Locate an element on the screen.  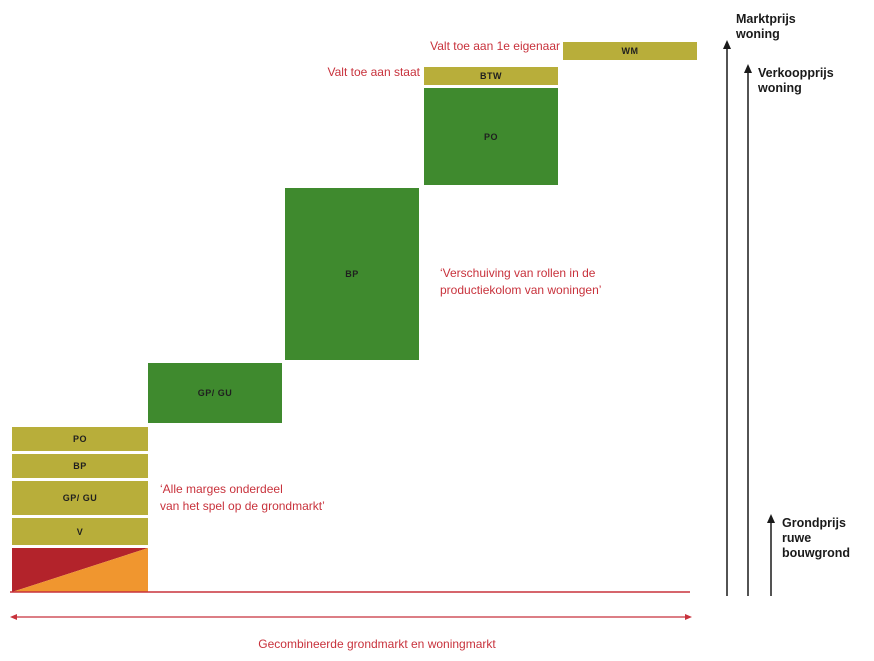
sale-price-arrow-head is located at coordinates (748, 68).